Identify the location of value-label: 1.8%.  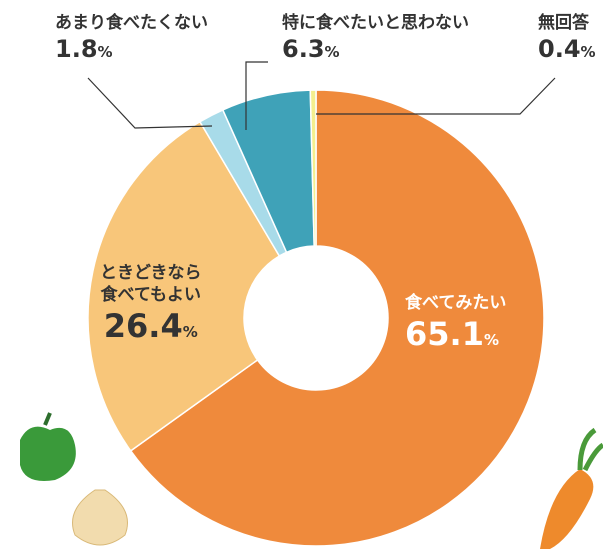
(131, 49).